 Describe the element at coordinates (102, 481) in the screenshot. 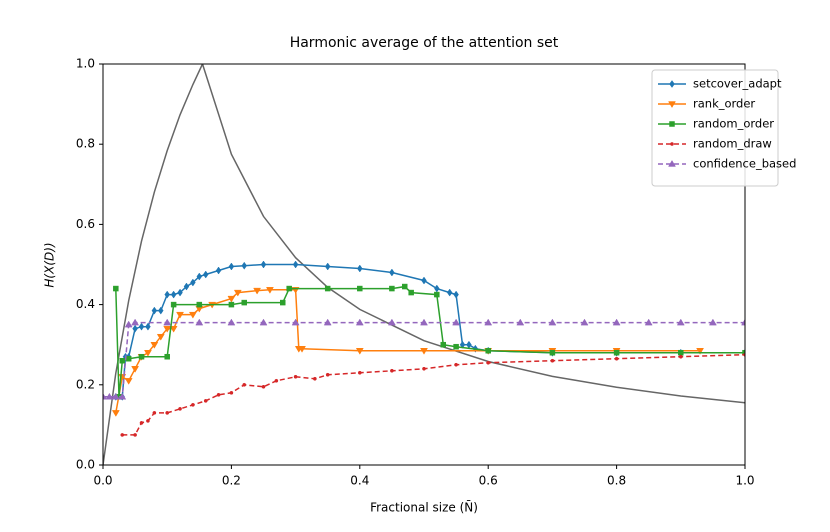

I see `x-tick-label: 0.0` at that location.